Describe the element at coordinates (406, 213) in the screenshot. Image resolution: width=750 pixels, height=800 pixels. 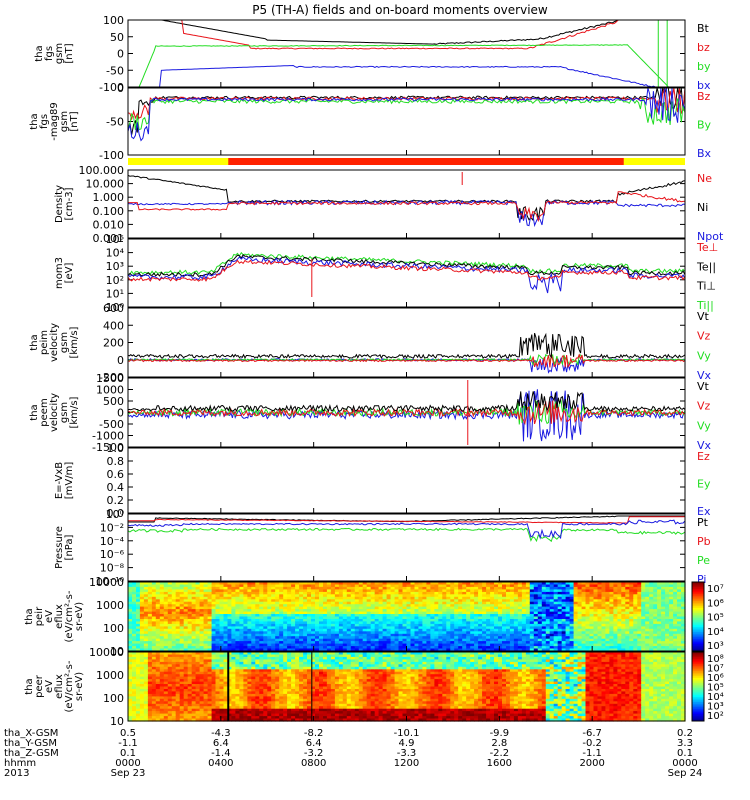
I see `series-npot` at that location.